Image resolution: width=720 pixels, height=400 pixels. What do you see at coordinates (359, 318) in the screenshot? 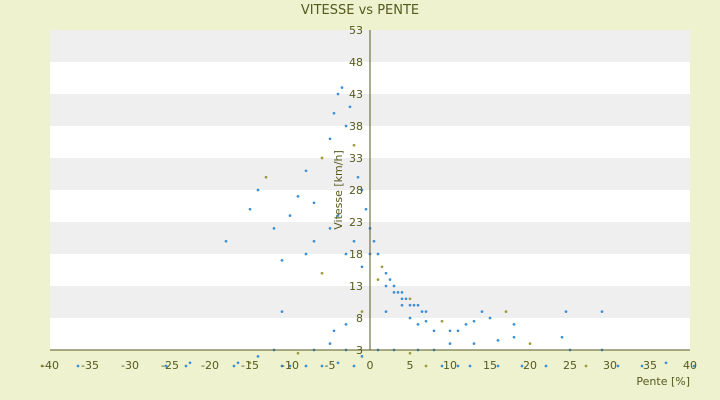
I see `y-tick-label: 8` at bounding box center [359, 318].